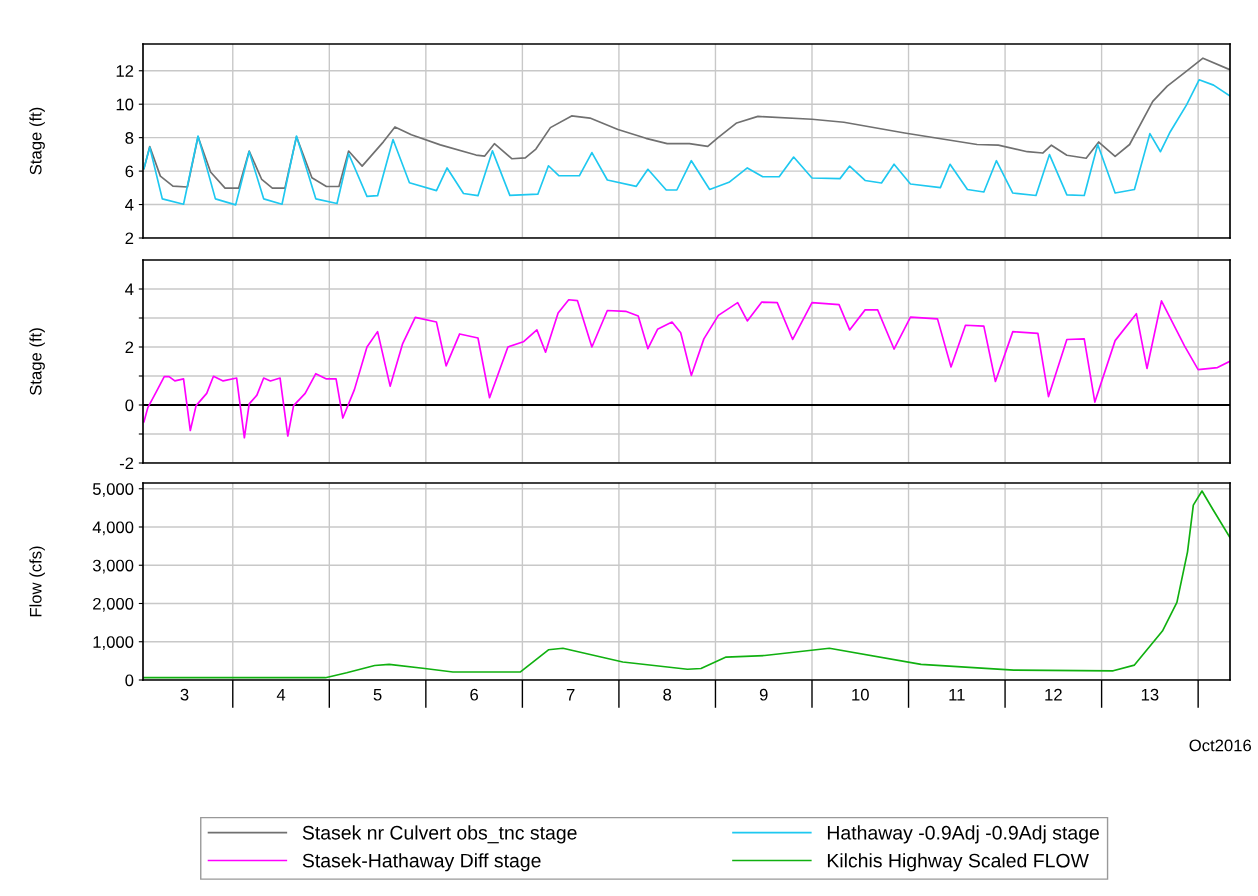 The width and height of the screenshot is (1258, 896). I want to click on y-tick-label: 1,000, so click(113, 643).